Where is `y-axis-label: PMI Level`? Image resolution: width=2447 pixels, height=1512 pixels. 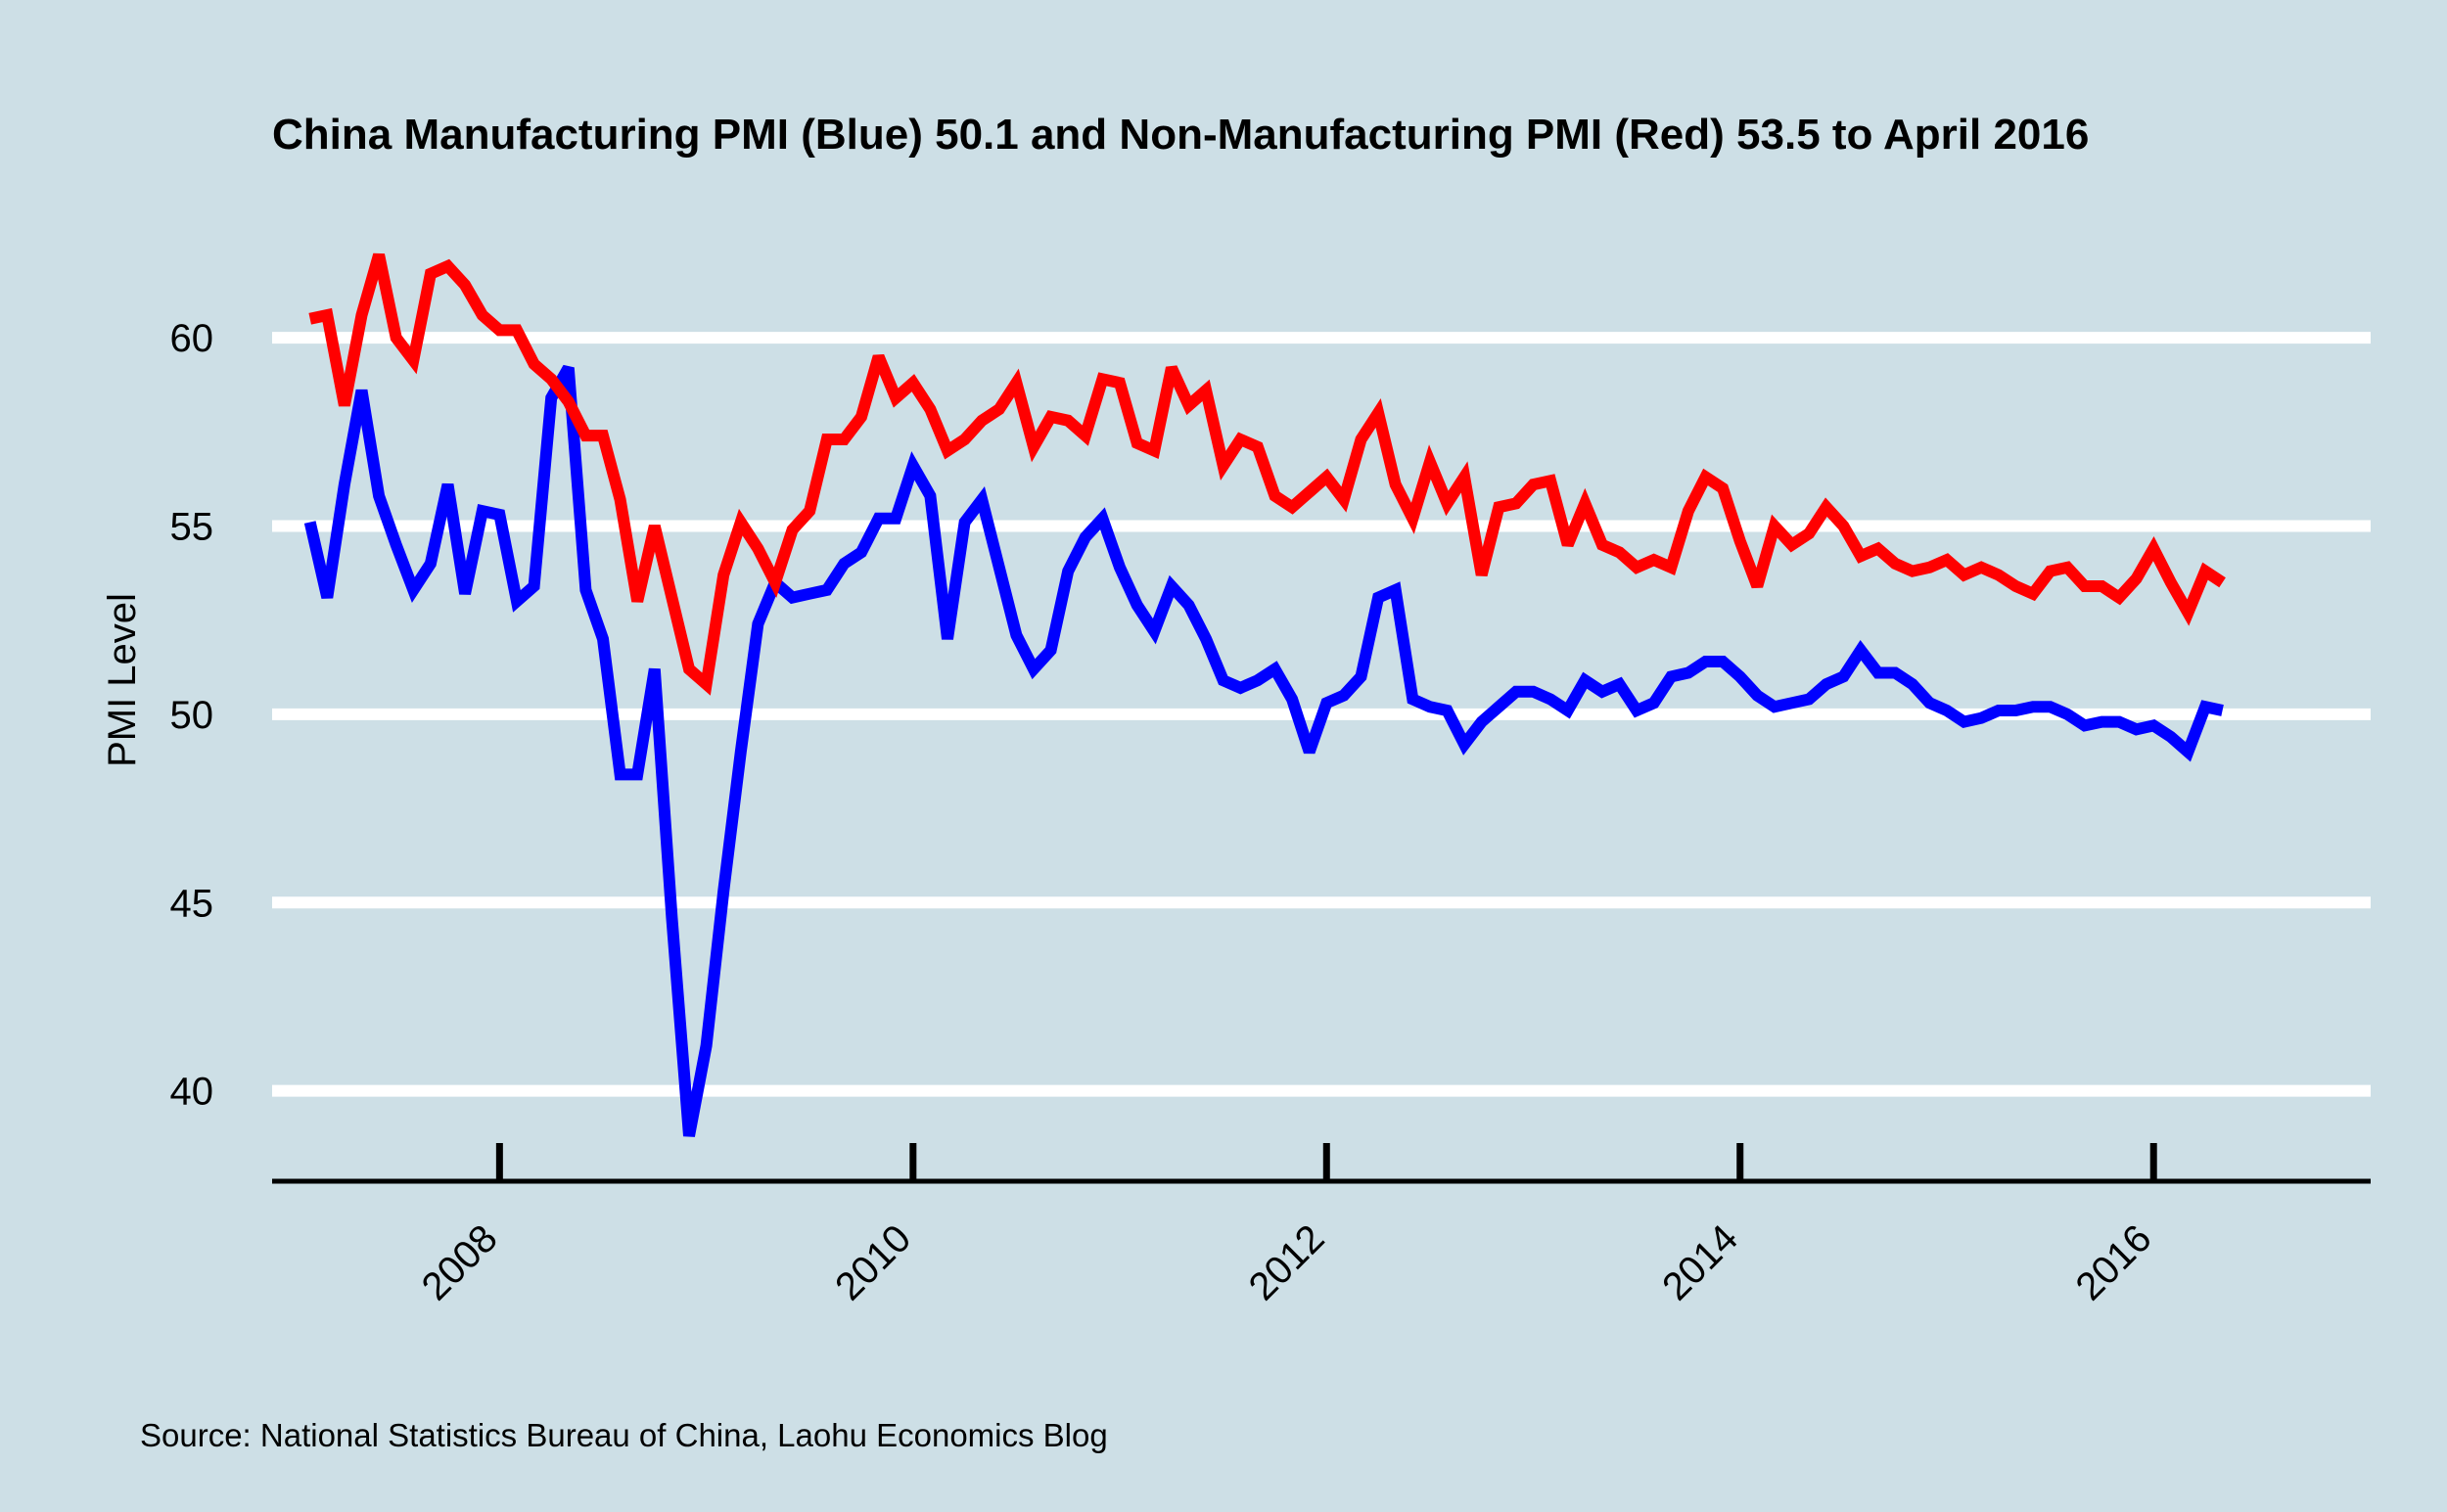 y-axis-label: PMI Level is located at coordinates (122, 680).